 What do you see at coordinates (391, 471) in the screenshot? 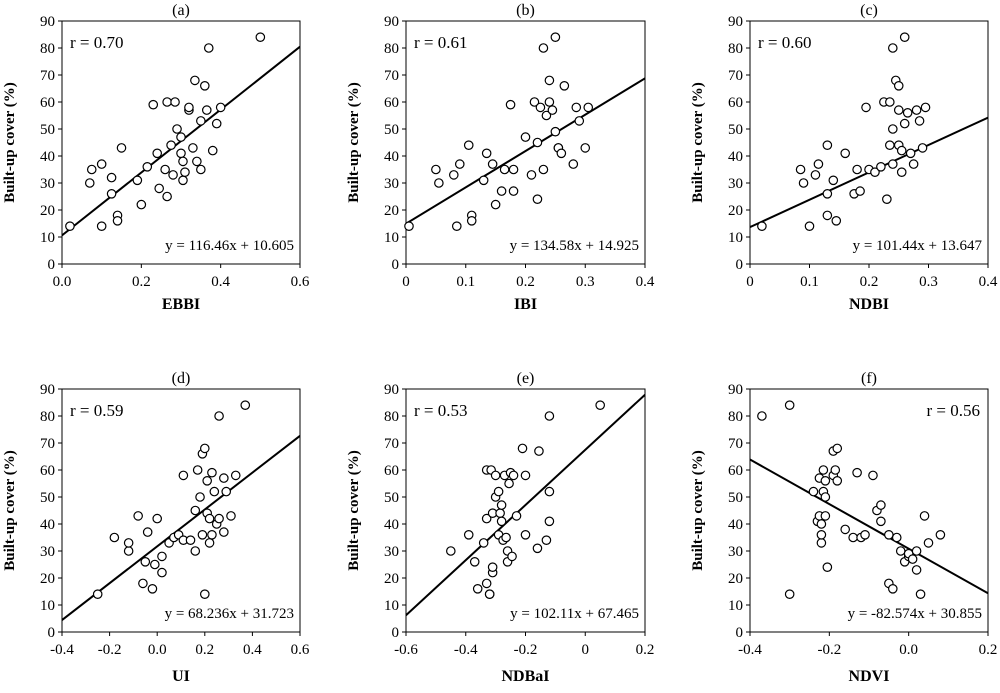
I see `y-tick-label: 60` at bounding box center [391, 471].